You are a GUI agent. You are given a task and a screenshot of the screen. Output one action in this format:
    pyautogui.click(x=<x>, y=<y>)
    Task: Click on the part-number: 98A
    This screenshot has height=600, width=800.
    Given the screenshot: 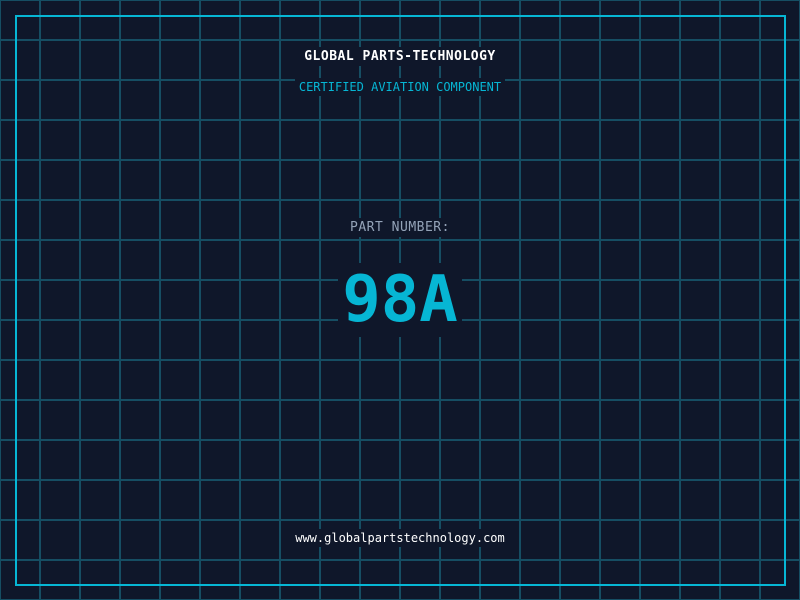 What is the action you would take?
    pyautogui.click(x=400, y=300)
    